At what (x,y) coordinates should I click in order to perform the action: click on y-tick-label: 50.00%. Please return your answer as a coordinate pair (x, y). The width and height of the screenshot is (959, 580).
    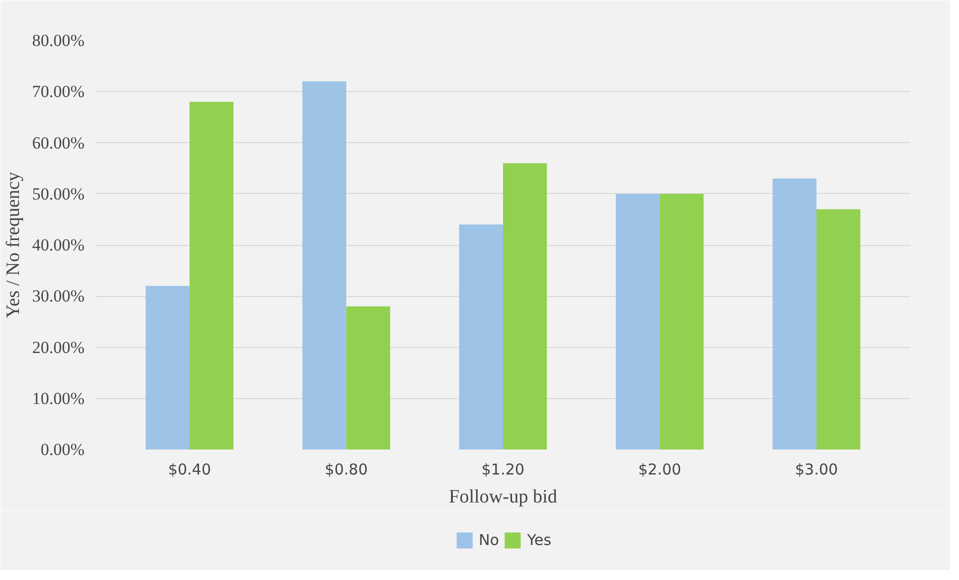
    Looking at the image, I should click on (58, 194).